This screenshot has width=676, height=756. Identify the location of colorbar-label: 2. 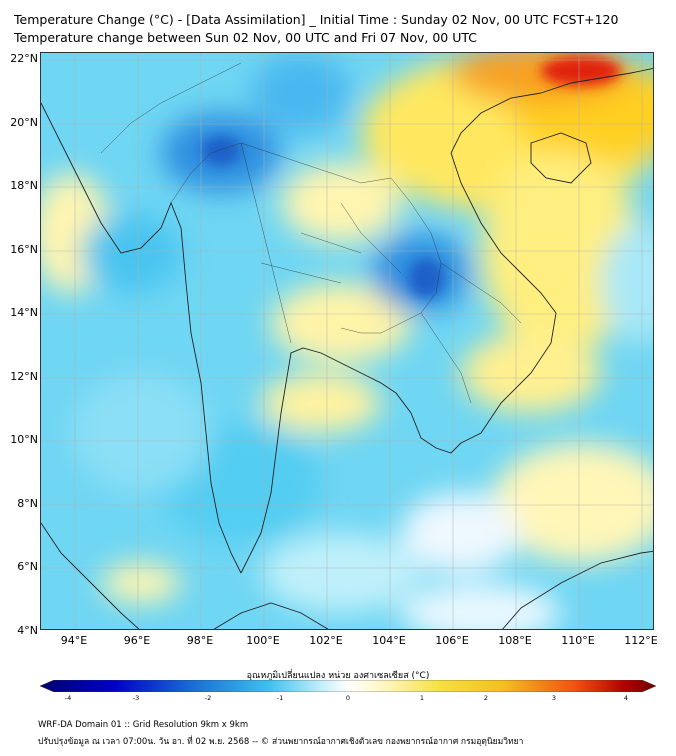
(486, 698).